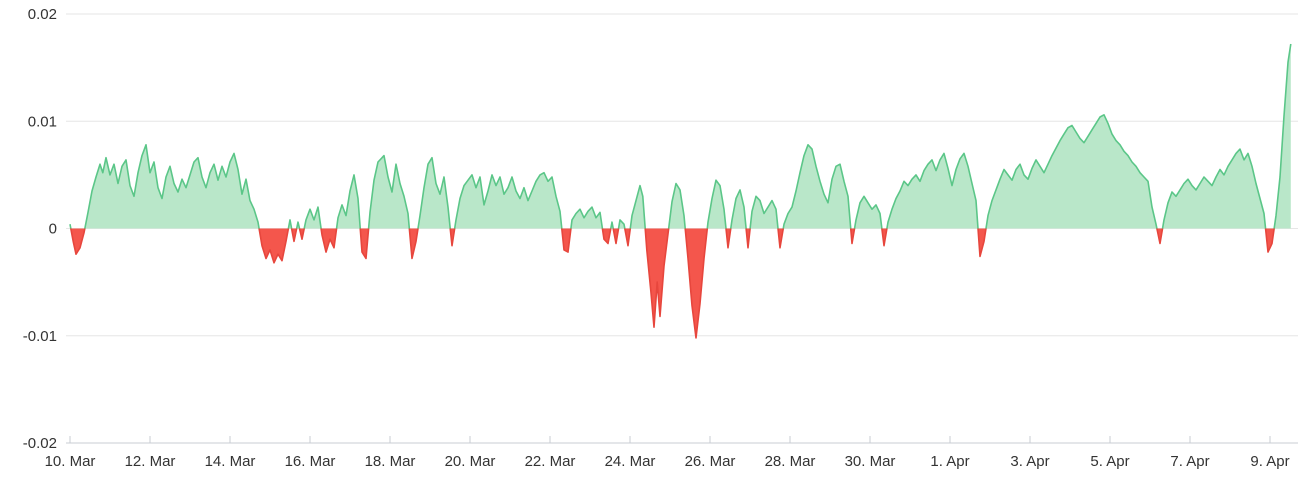 This screenshot has width=1302, height=496. Describe the element at coordinates (230, 461) in the screenshot. I see `x-axis-label: 14. Mar` at that location.